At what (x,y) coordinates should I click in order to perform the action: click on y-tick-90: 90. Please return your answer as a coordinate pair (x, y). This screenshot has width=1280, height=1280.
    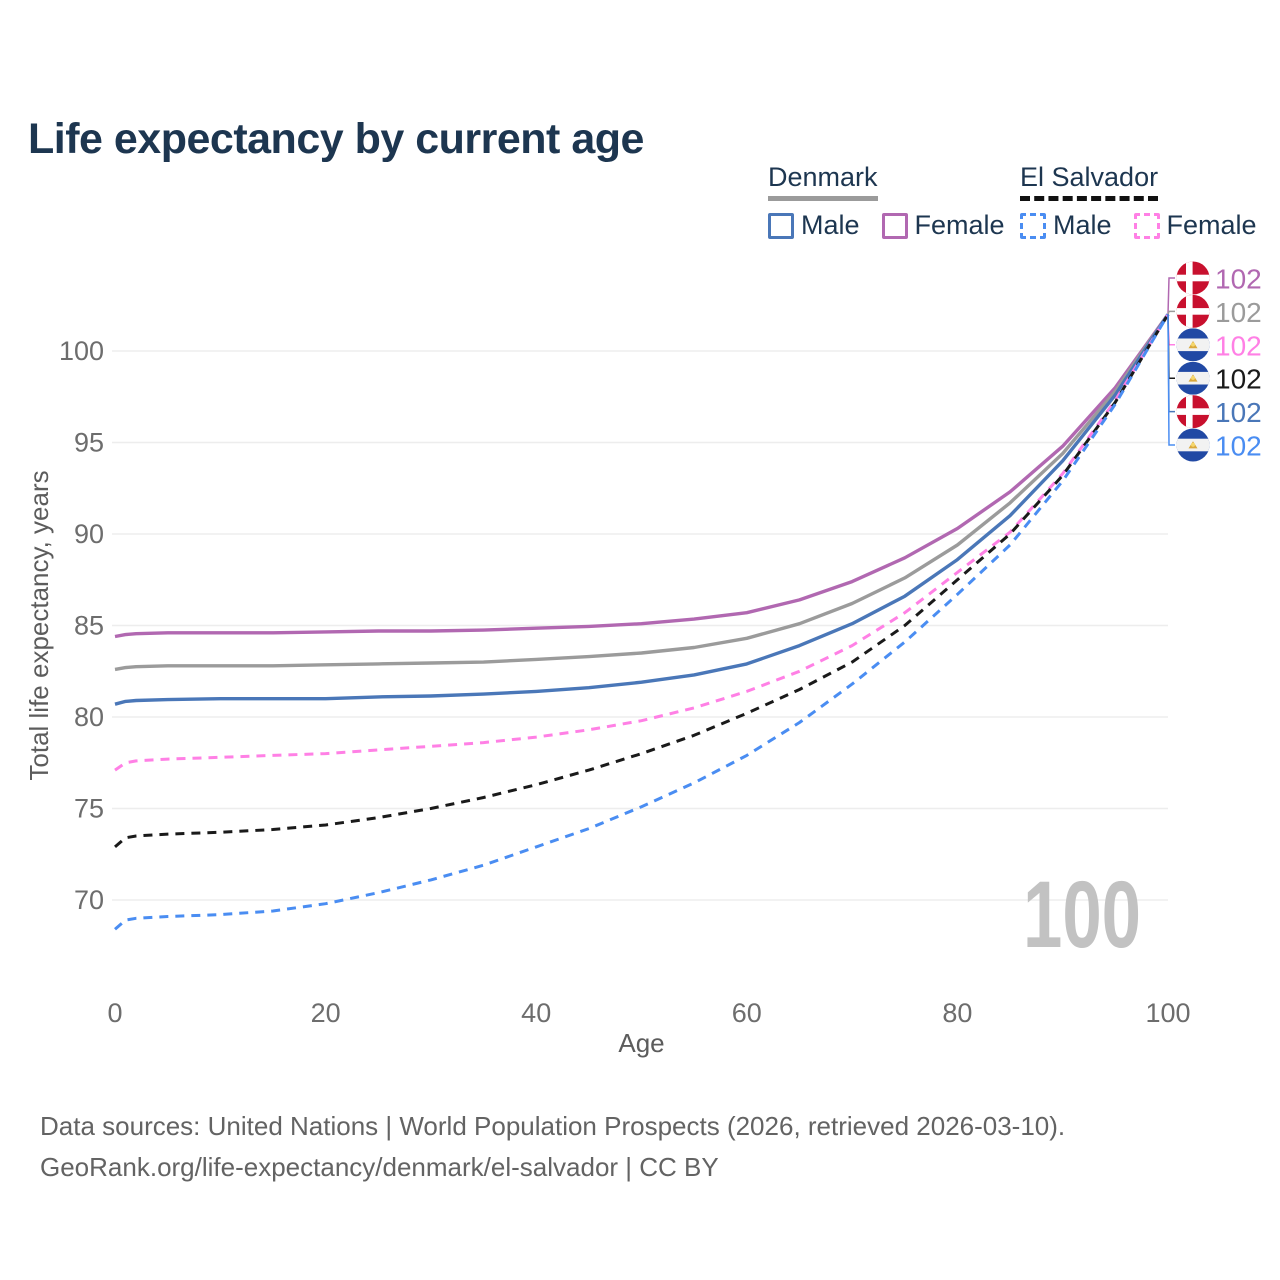
    Looking at the image, I should click on (89, 534).